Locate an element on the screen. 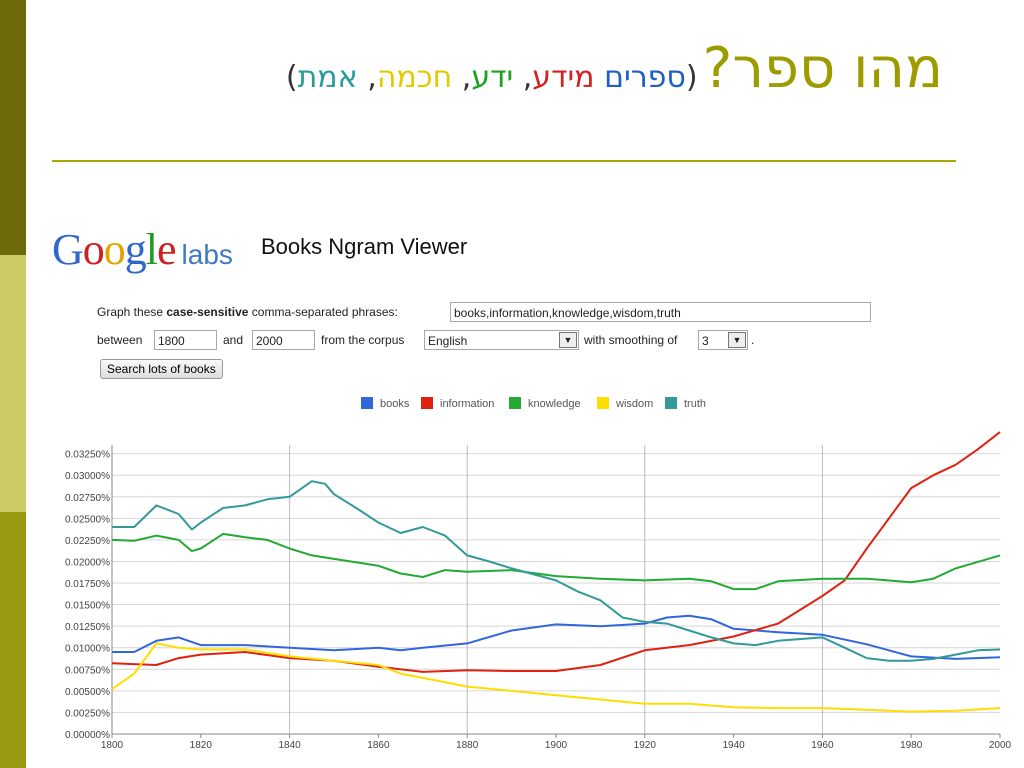 This screenshot has width=1024, height=768. period-mark: . is located at coordinates (753, 340).